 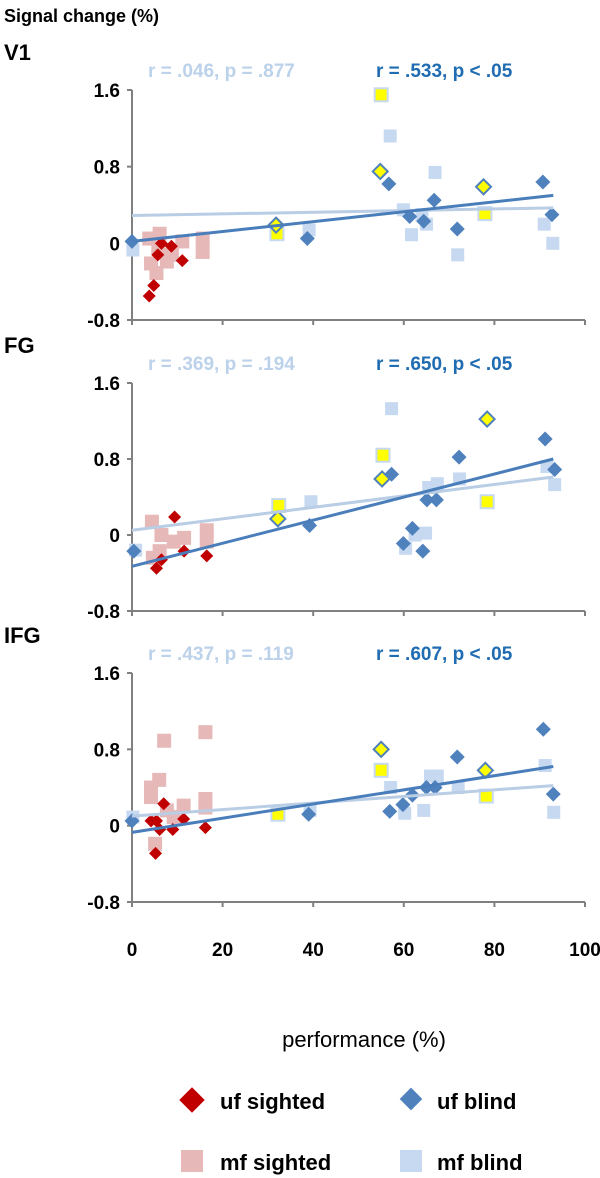 I want to click on x-tick-label: 80, so click(x=494, y=950).